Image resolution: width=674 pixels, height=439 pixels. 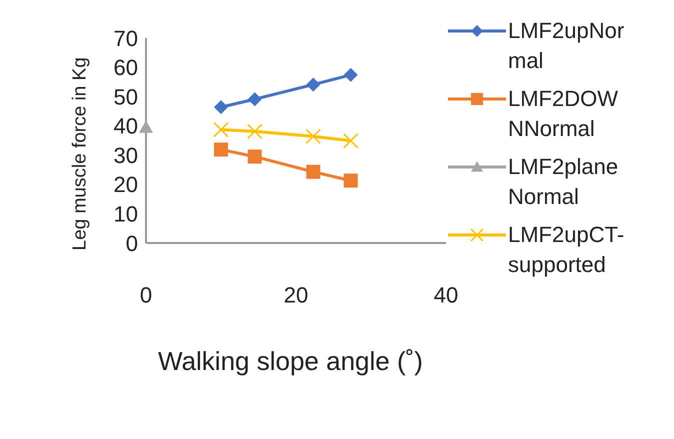 What do you see at coordinates (446, 295) in the screenshot?
I see `x-tick-label: 40` at bounding box center [446, 295].